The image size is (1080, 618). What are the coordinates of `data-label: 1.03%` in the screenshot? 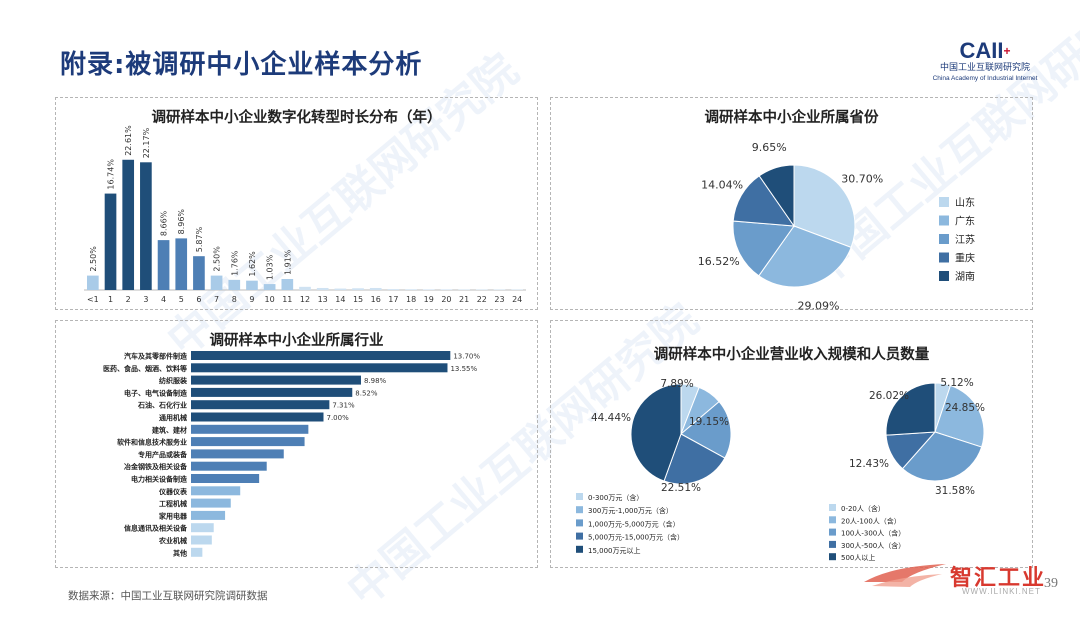 It's located at (270, 267).